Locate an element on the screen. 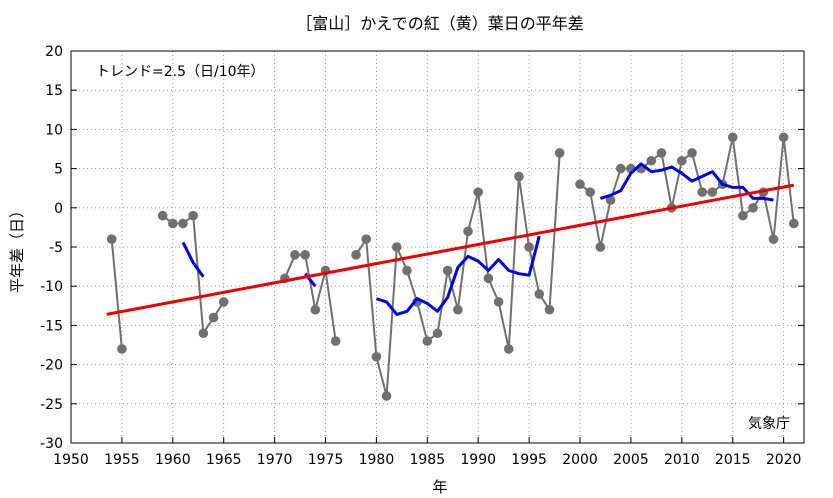 The width and height of the screenshot is (833, 498). y-tick-label: 5 is located at coordinates (58, 170).